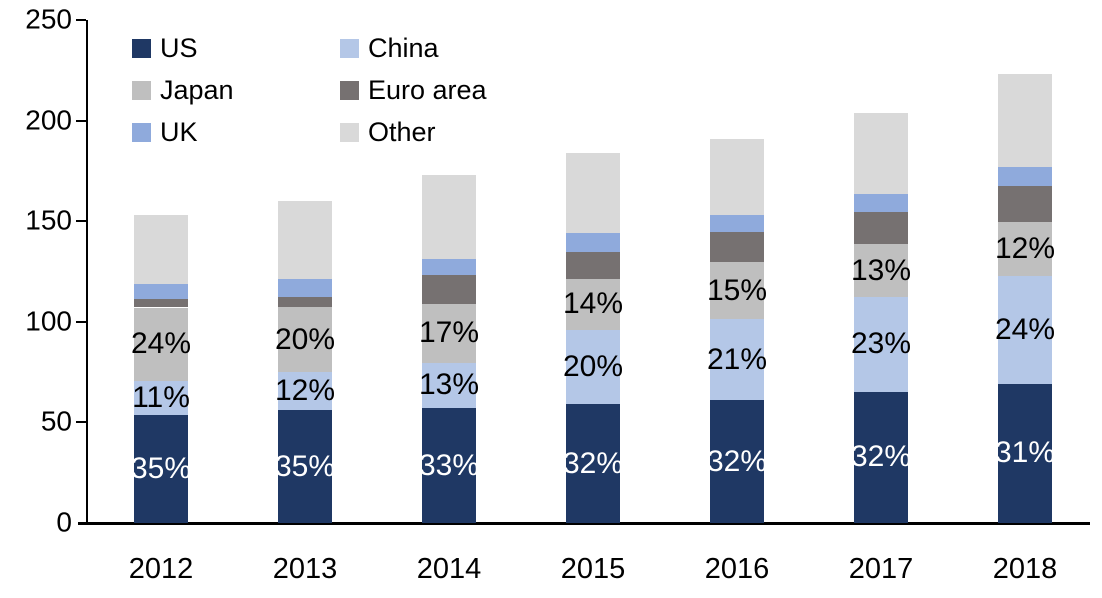  I want to click on bar-segment-uk-2015, so click(593, 242).